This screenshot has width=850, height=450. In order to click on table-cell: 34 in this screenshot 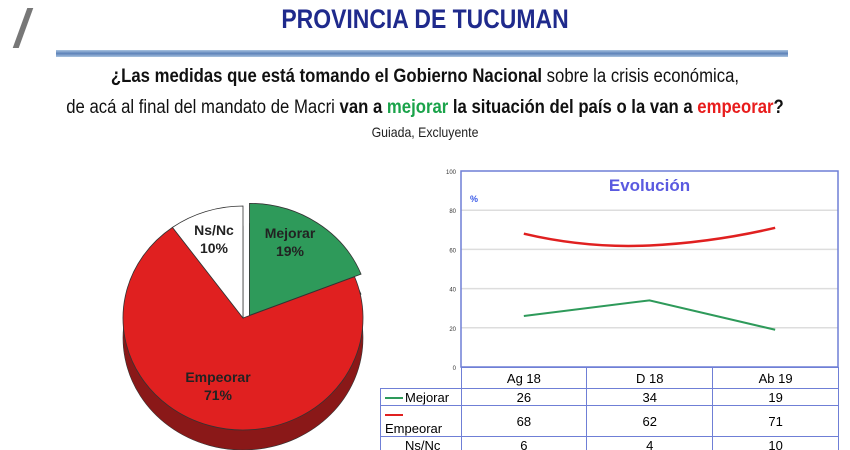, I will do `click(650, 397)`.